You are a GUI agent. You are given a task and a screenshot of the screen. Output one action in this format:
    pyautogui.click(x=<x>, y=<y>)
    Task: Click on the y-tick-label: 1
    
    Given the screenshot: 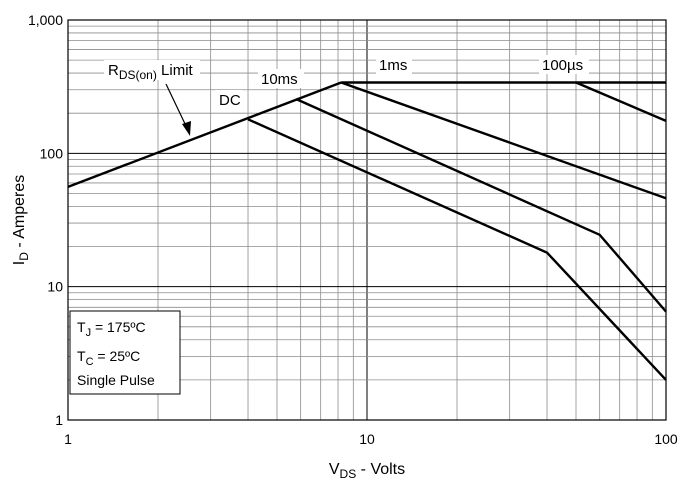 What is the action you would take?
    pyautogui.click(x=59, y=420)
    